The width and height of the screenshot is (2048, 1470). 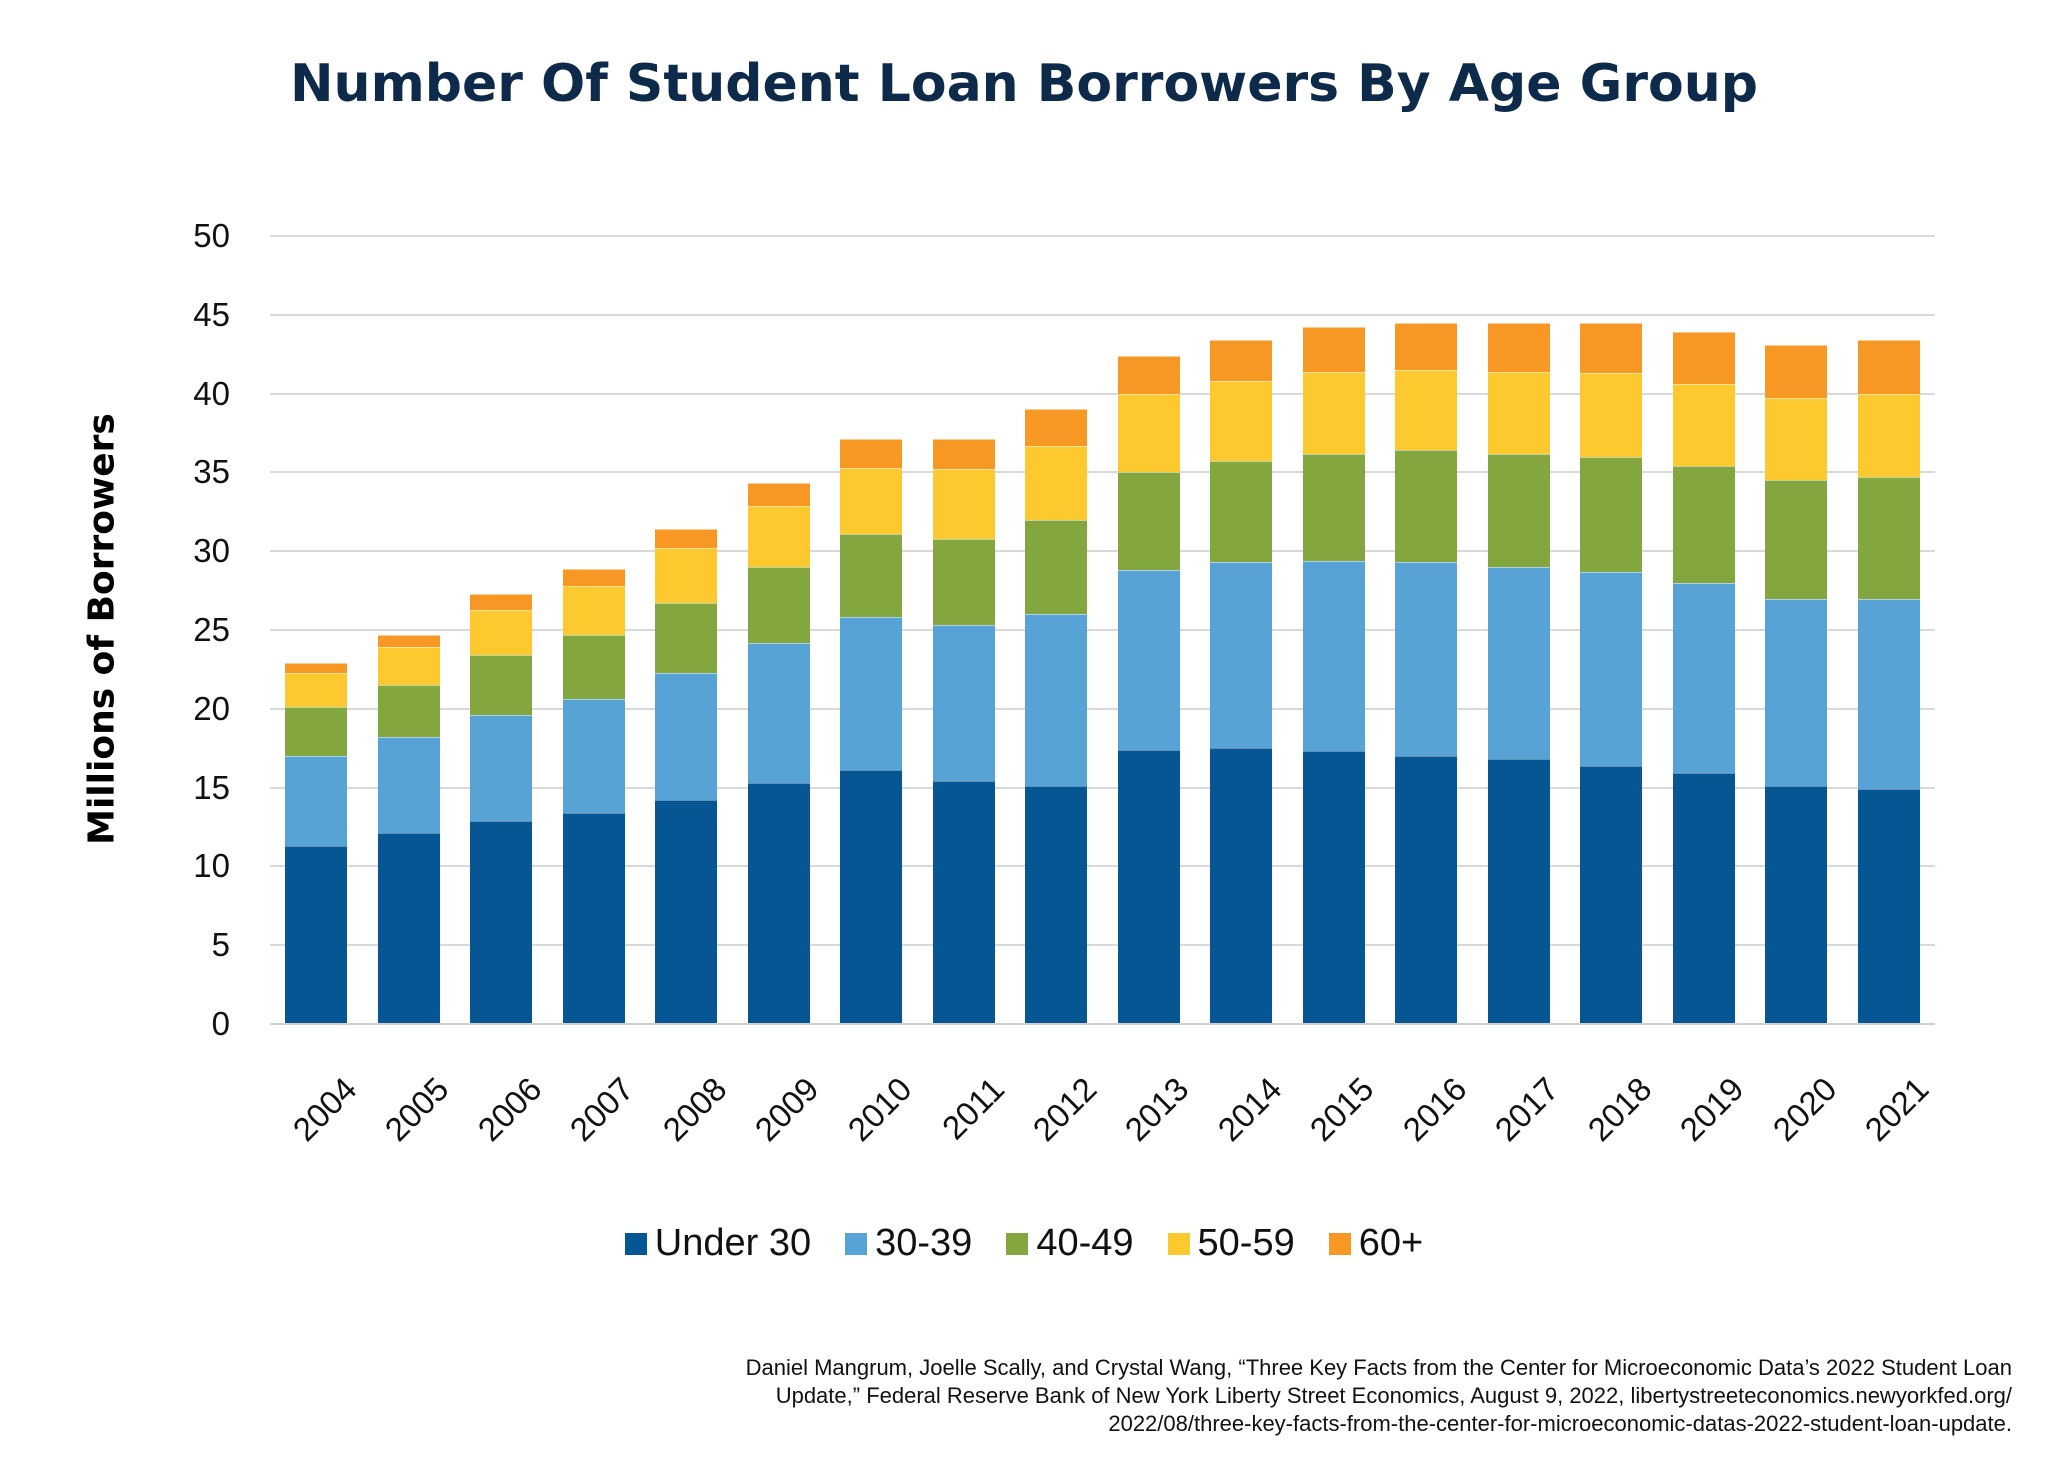 I want to click on bar-2012, so click(x=1056, y=716).